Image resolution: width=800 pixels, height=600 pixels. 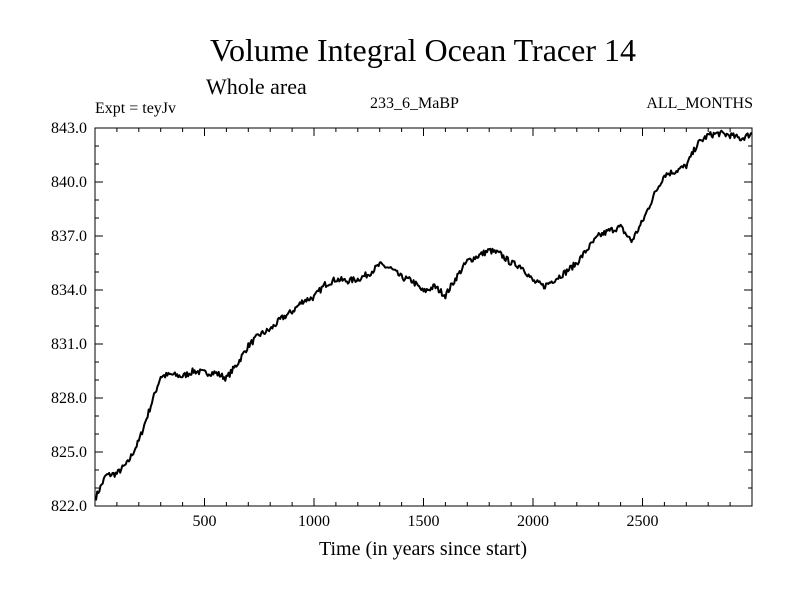 What do you see at coordinates (136, 108) in the screenshot?
I see `expt-label: Expt = teyJv` at bounding box center [136, 108].